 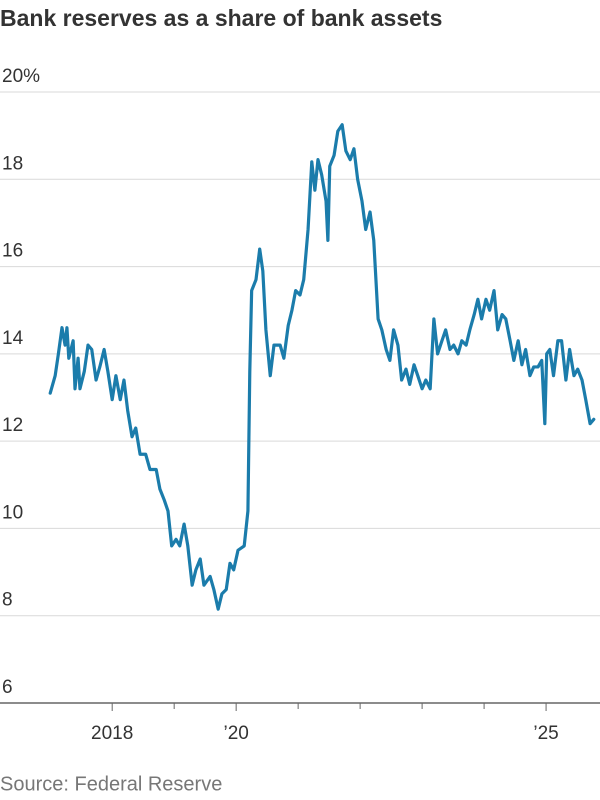 I want to click on x-tick-label: 2018, so click(x=112, y=733).